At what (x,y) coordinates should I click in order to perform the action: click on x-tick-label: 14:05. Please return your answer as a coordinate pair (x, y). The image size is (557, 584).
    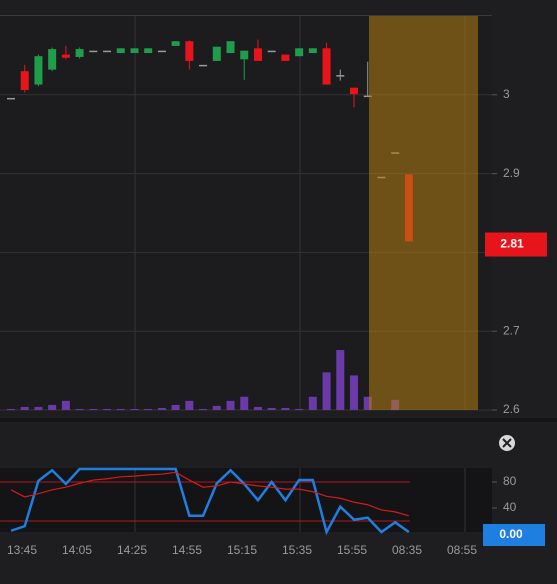
    Looking at the image, I should click on (77, 550).